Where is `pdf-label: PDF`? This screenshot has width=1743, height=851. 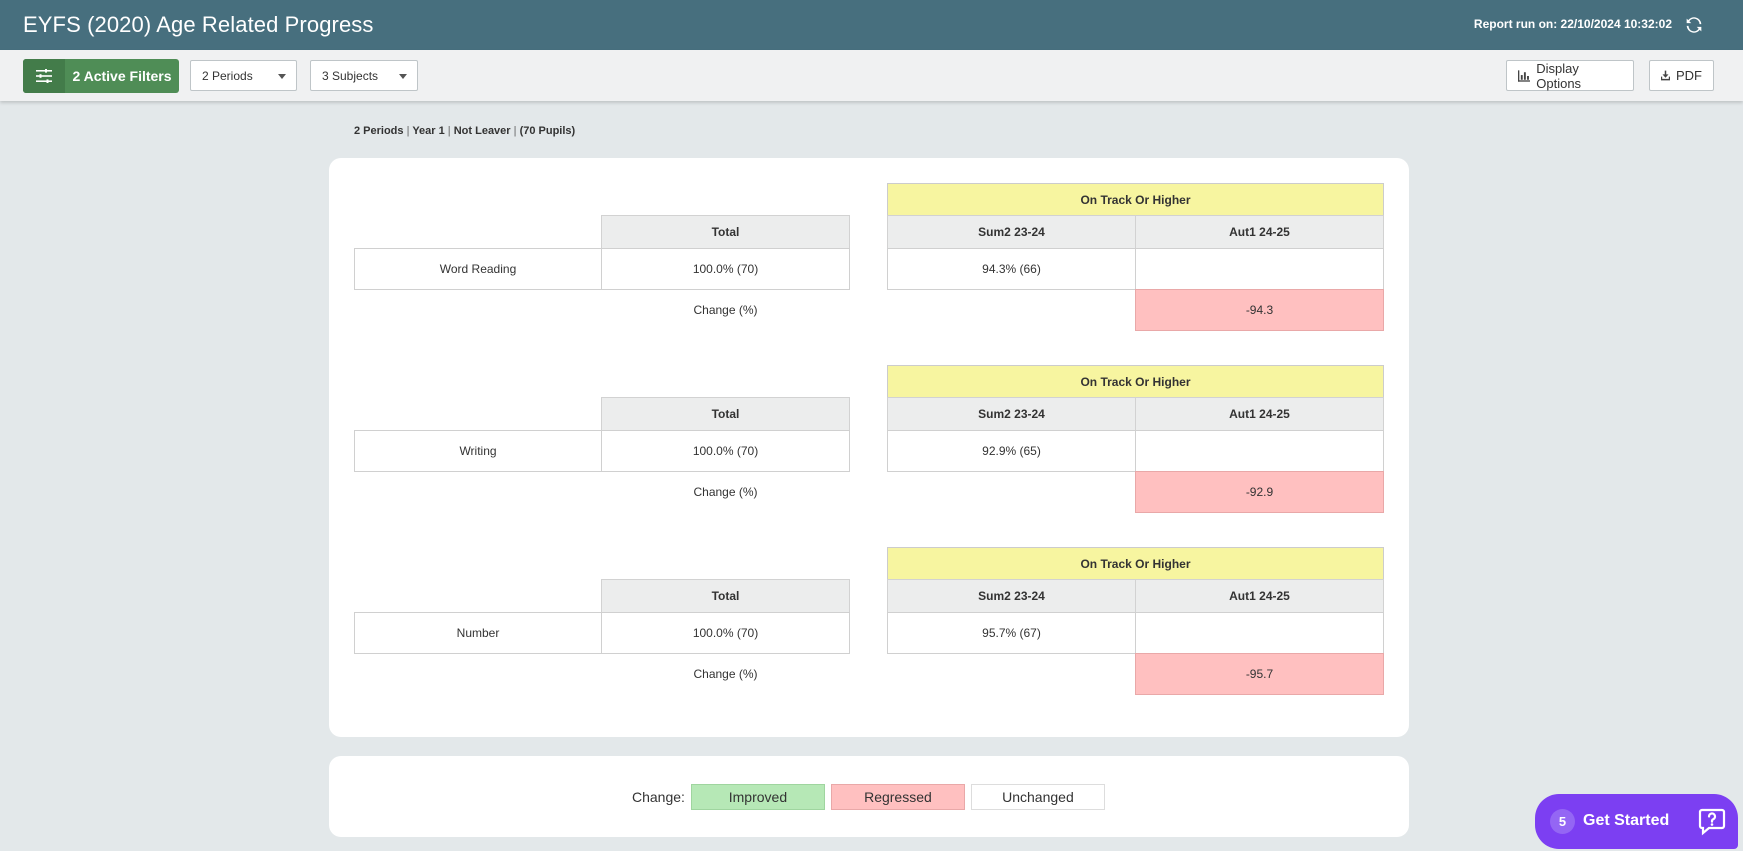 pdf-label: PDF is located at coordinates (1689, 75).